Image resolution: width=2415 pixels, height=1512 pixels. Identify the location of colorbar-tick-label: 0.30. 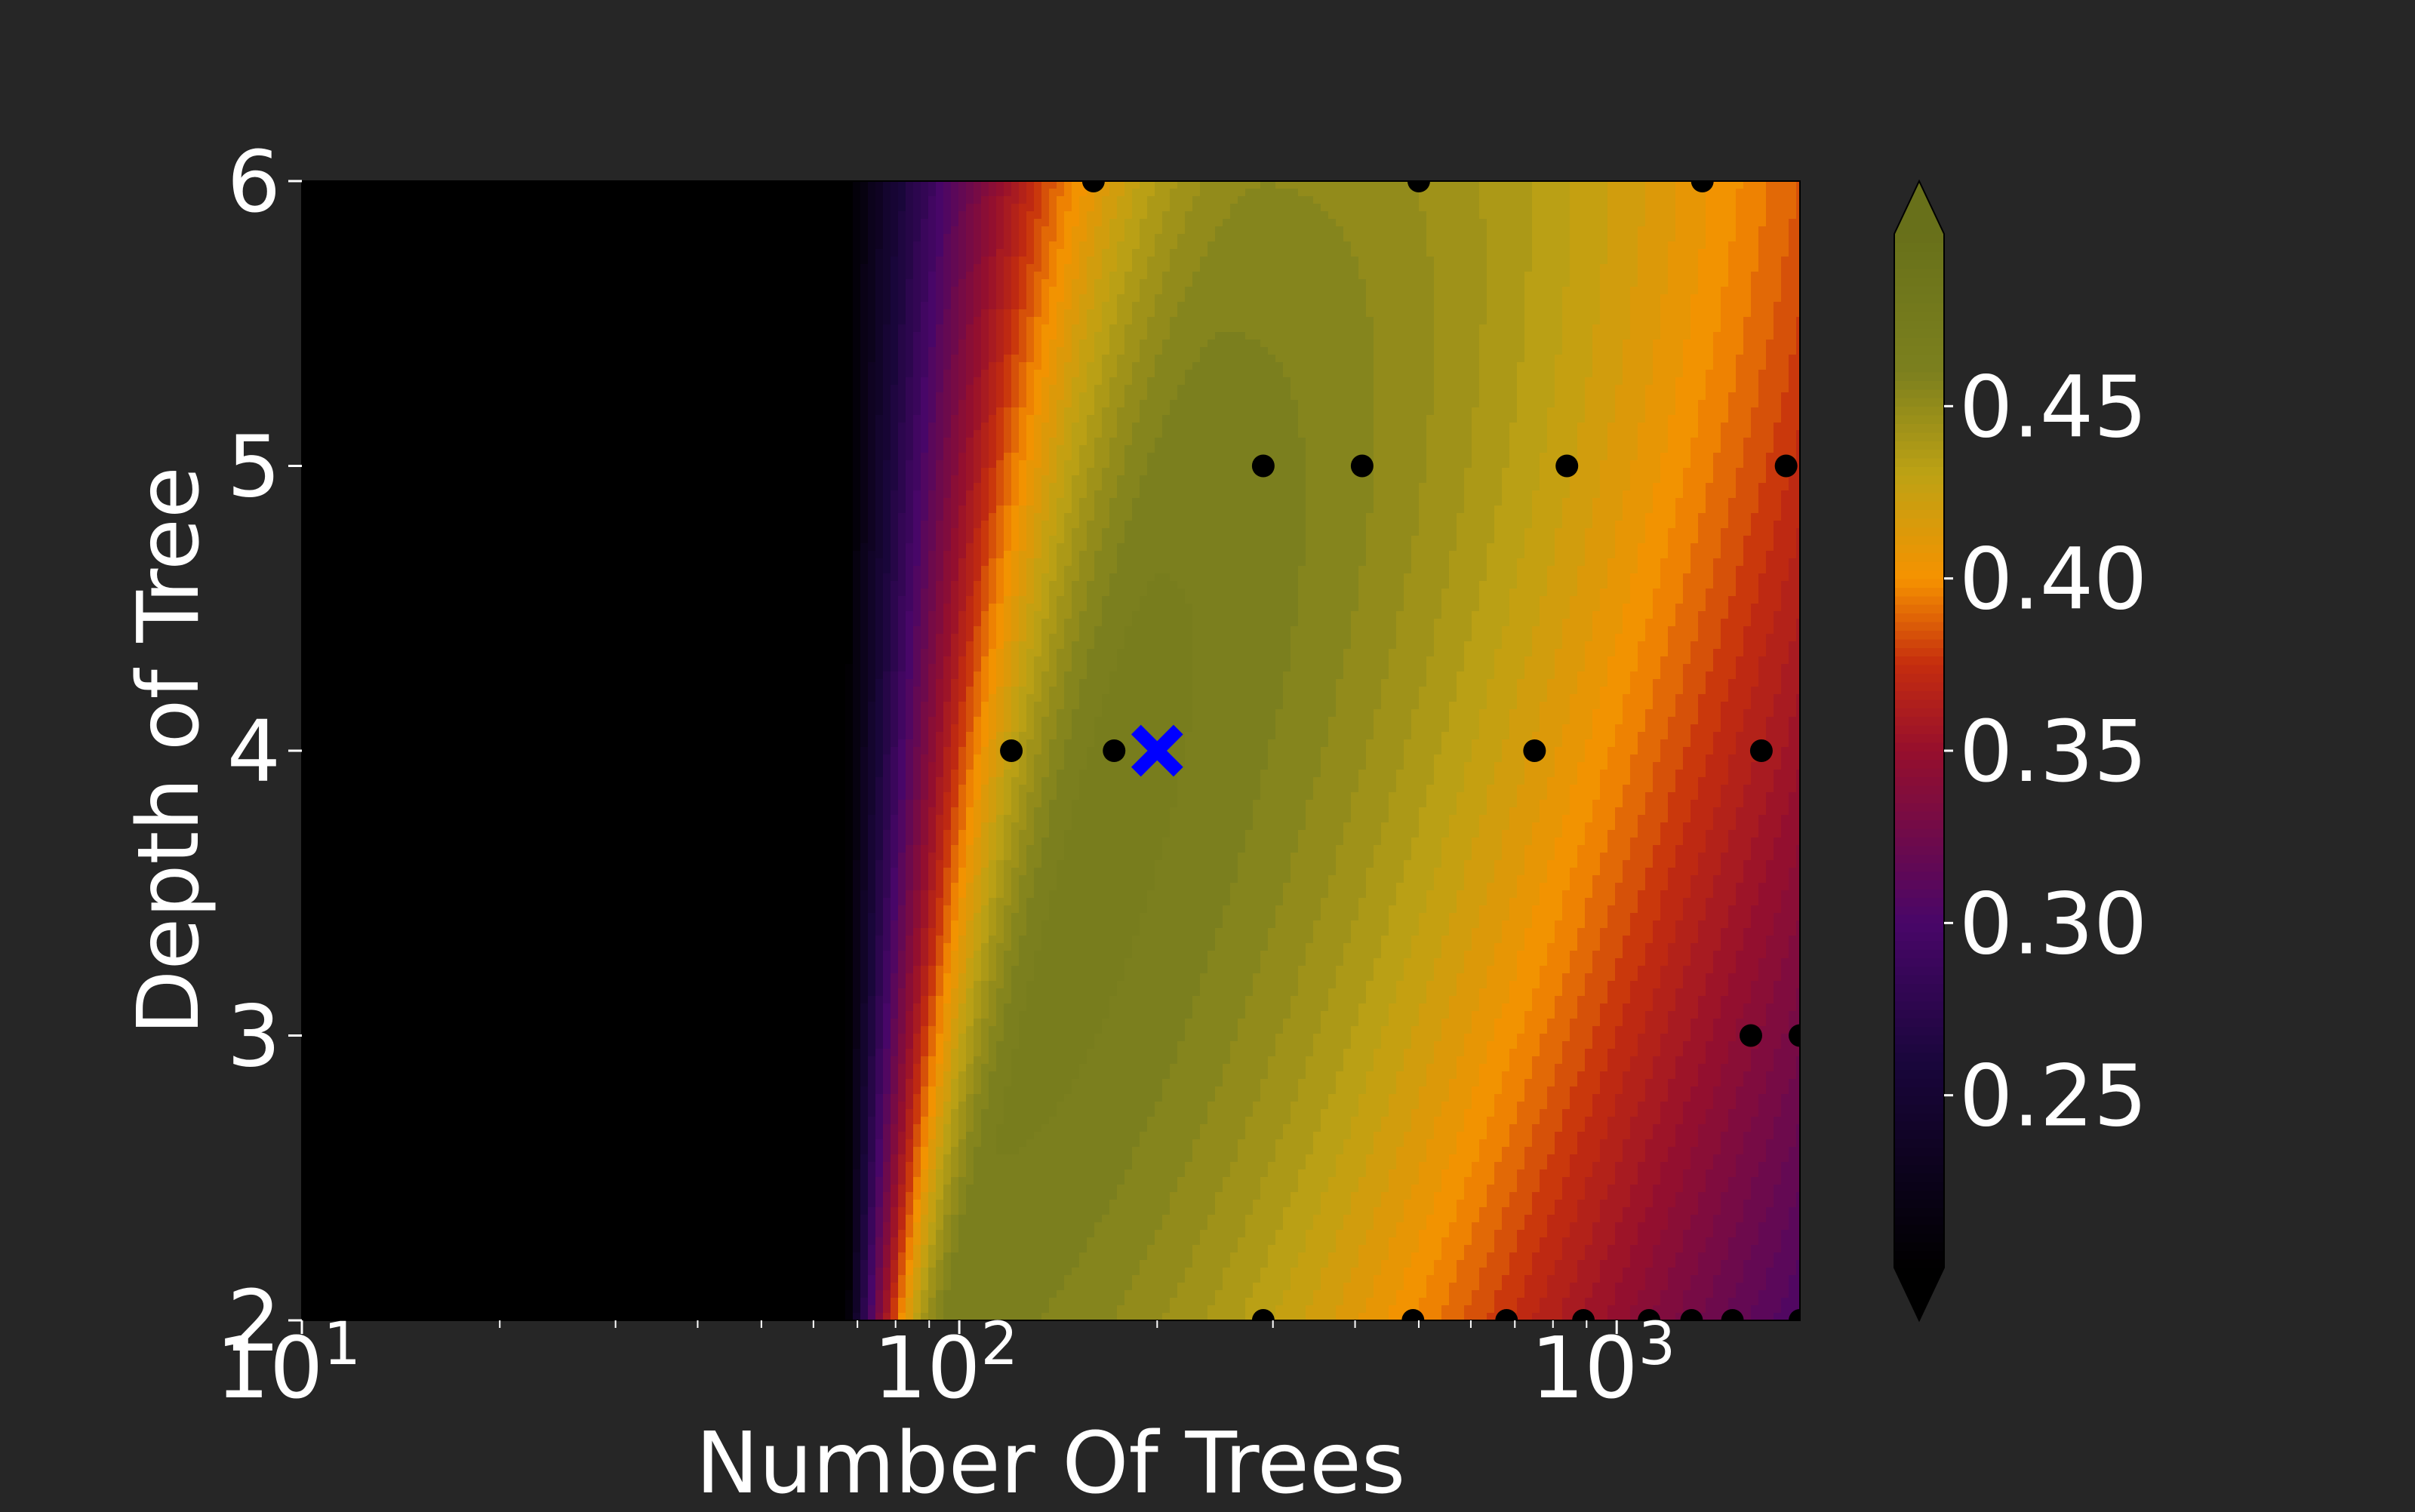
(2053, 924).